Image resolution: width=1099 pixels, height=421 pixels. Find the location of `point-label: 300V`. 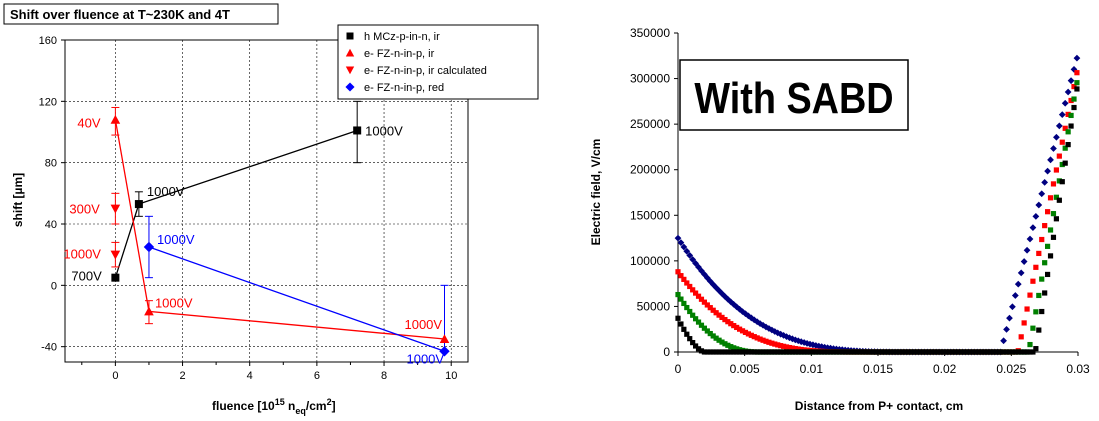

point-label: 300V is located at coordinates (84, 209).